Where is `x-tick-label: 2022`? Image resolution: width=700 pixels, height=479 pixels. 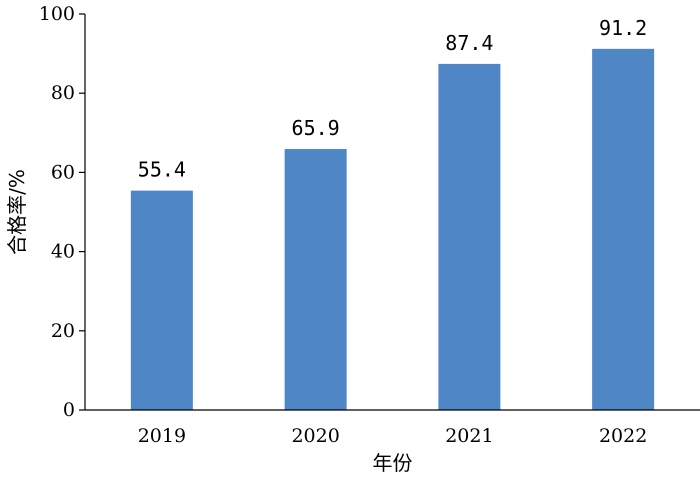
x-tick-label: 2022 is located at coordinates (623, 436).